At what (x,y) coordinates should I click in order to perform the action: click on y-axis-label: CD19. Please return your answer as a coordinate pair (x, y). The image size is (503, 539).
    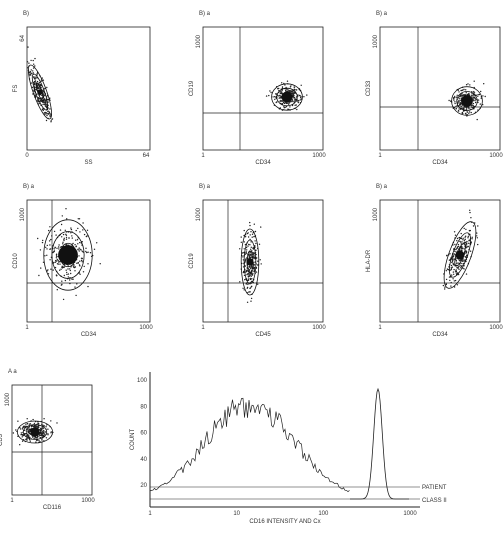
    Looking at the image, I should click on (192, 88).